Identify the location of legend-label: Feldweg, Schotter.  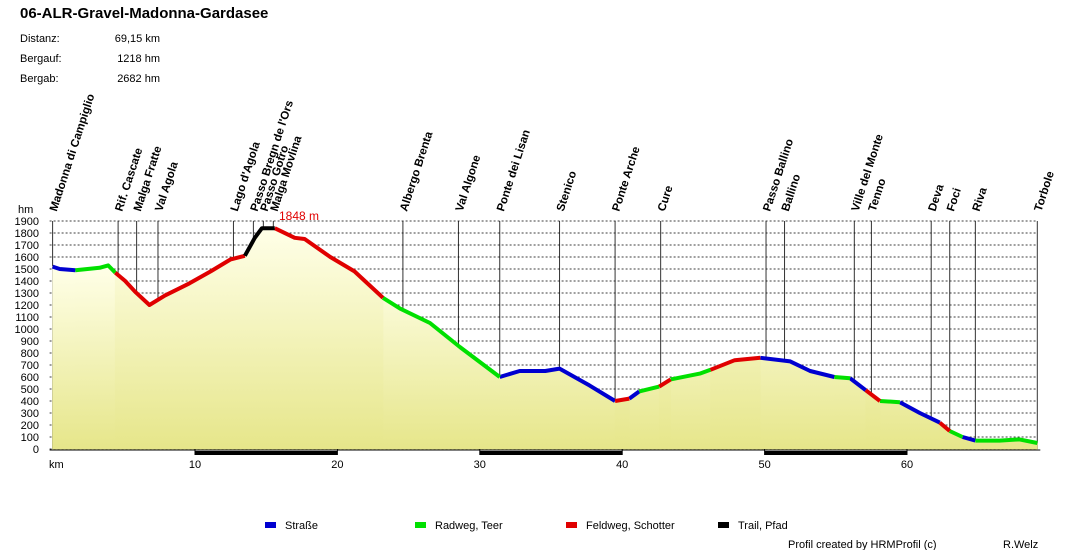
(630, 526).